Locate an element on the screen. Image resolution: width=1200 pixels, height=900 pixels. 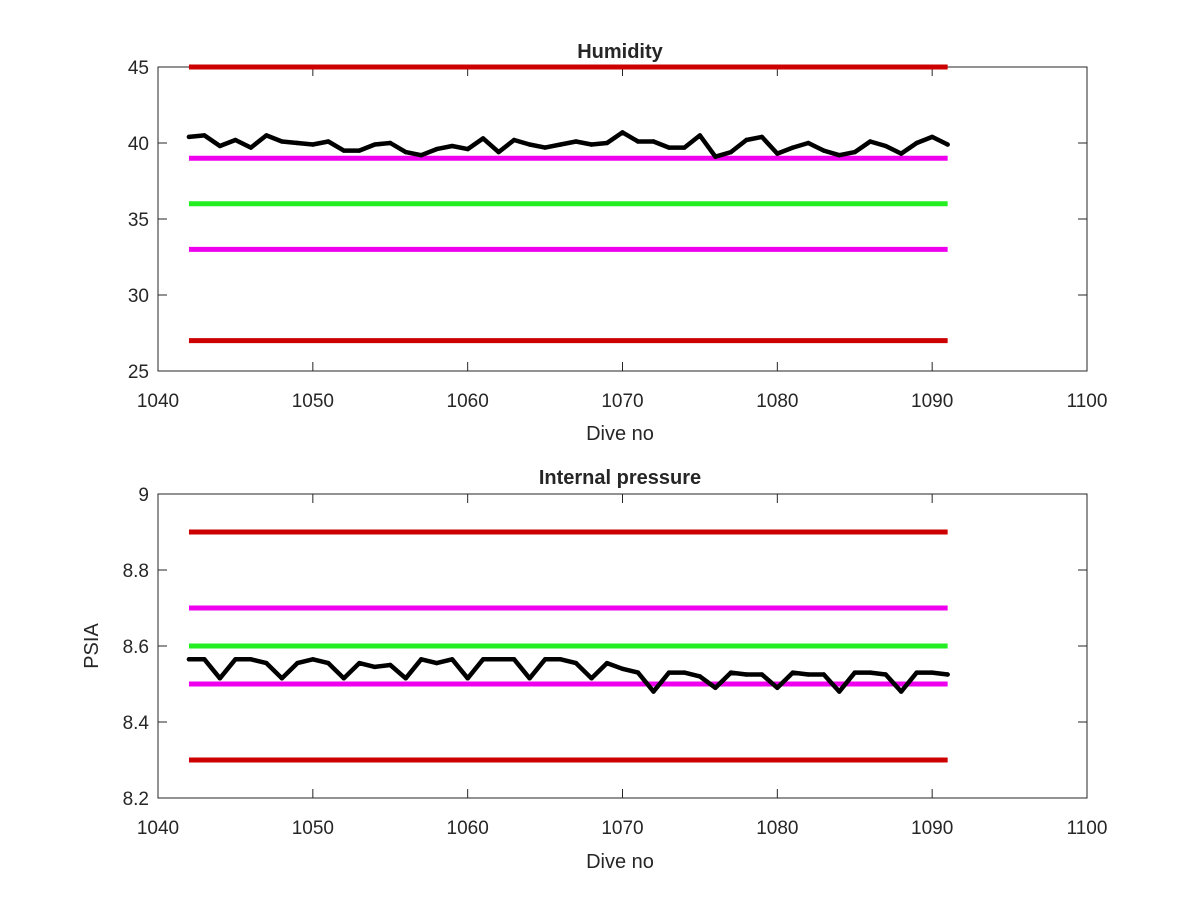
x-tick-label: 1070 is located at coordinates (622, 828).